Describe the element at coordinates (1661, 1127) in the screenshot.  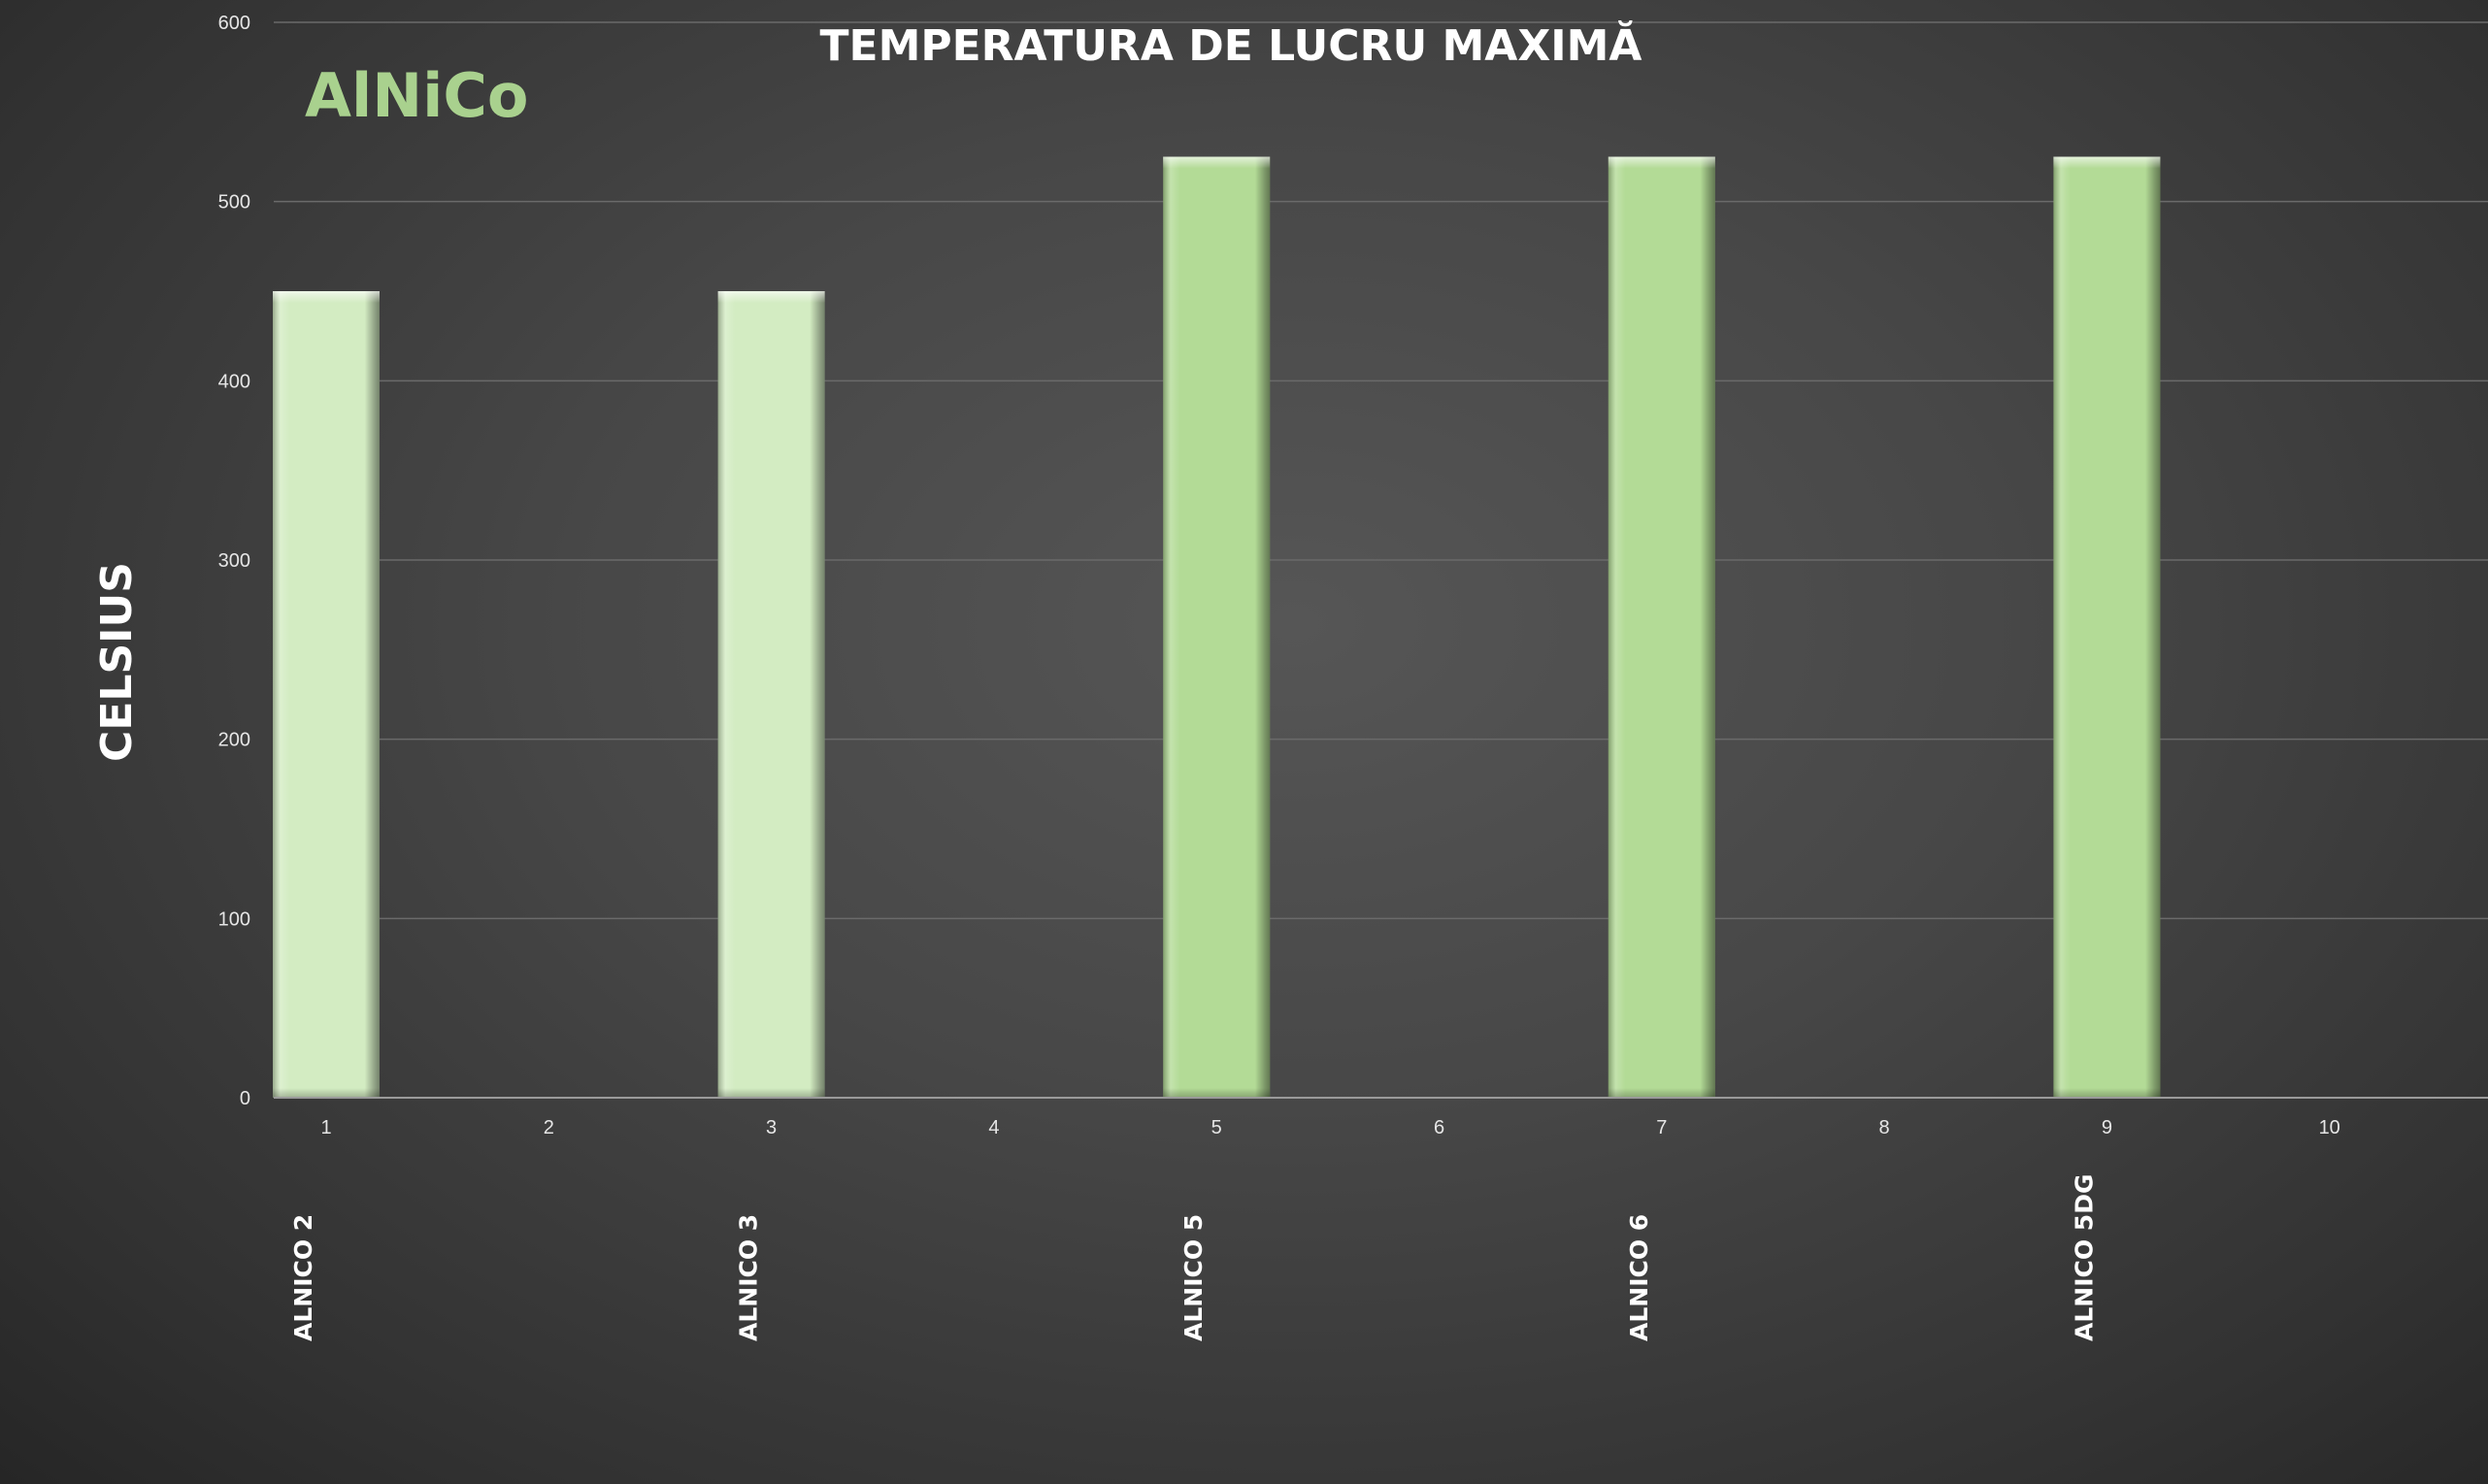
I see `x-tick-label: 7` at that location.